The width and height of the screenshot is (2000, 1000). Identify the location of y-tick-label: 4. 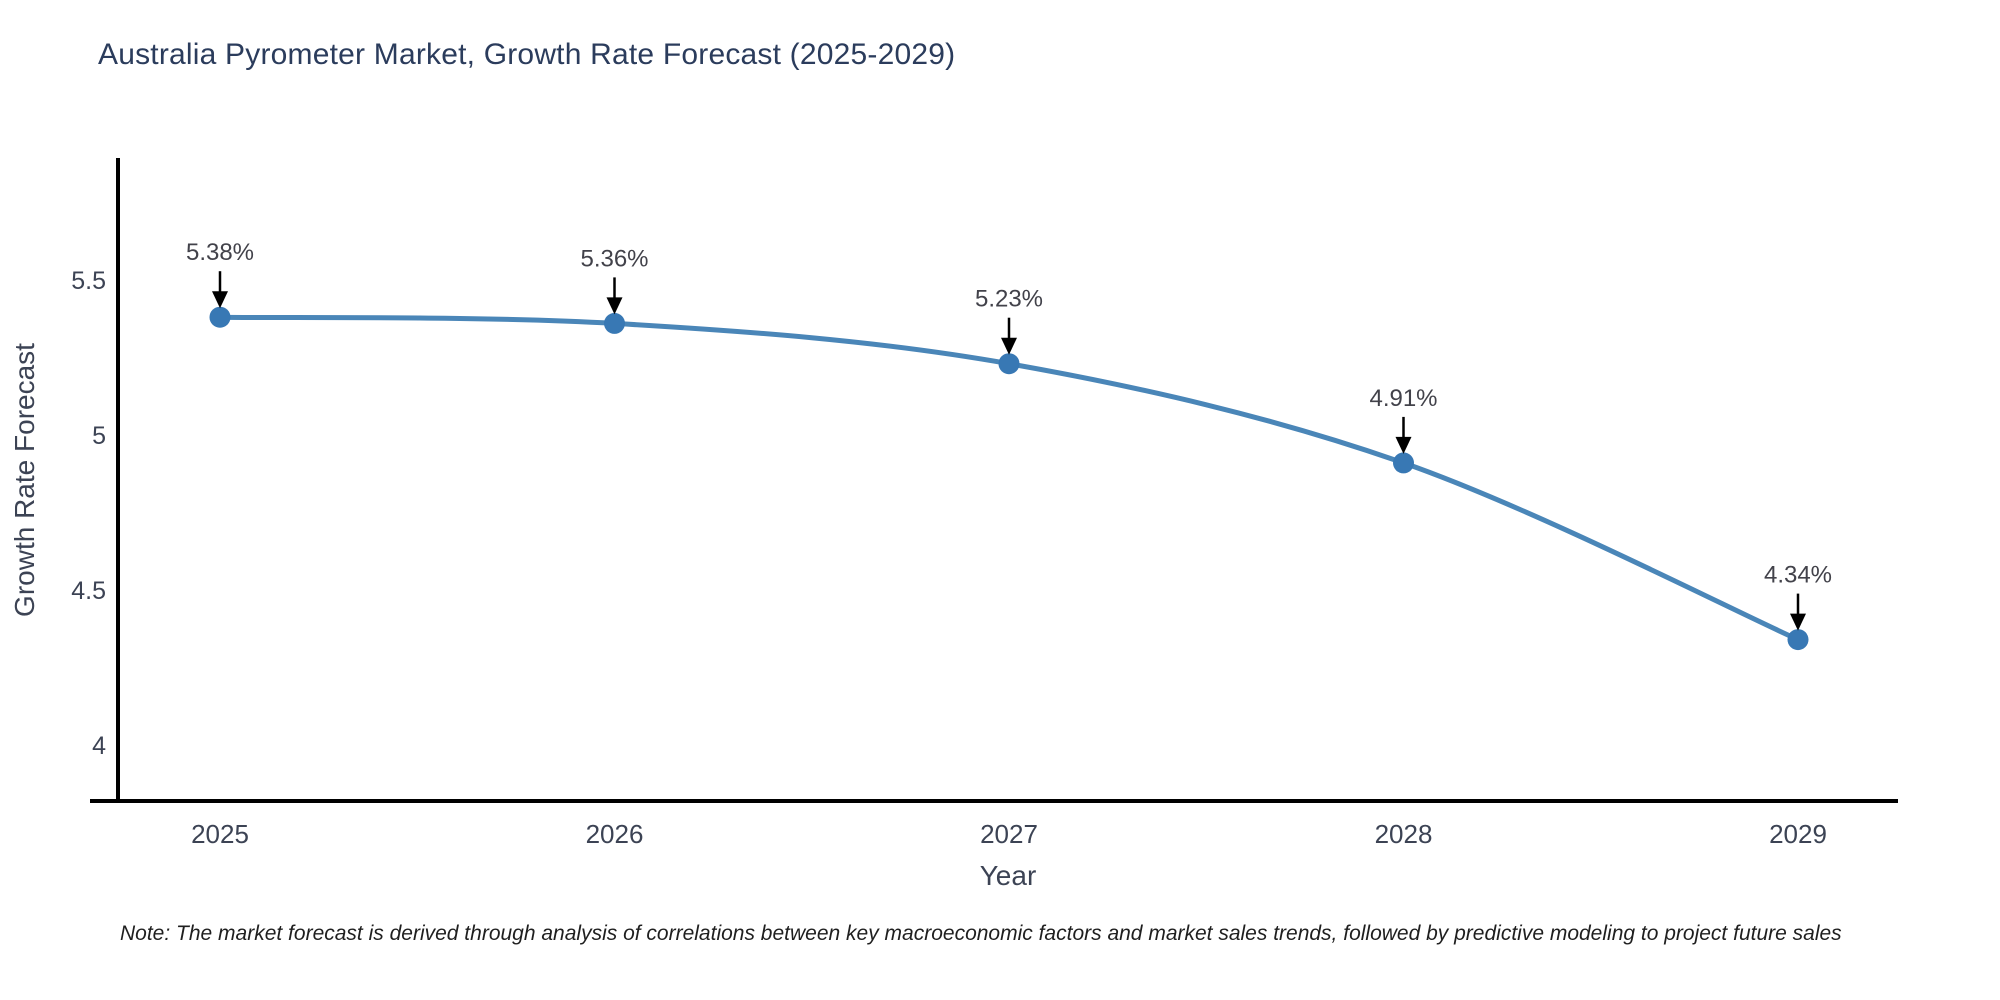
(99, 746).